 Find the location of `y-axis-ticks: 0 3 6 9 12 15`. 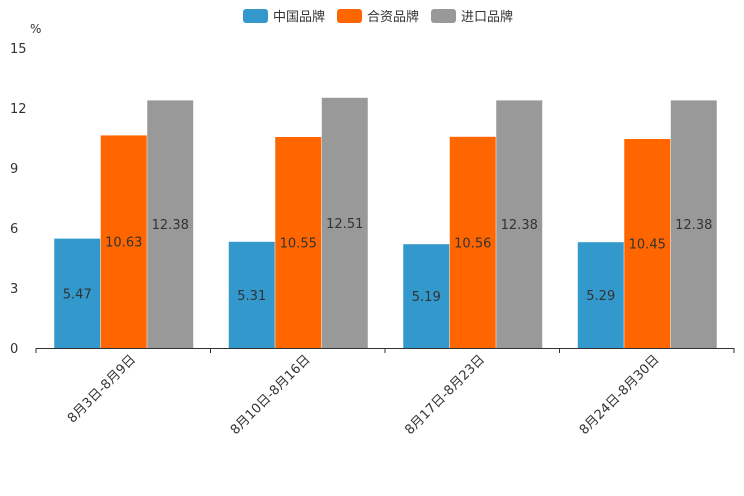

y-axis-ticks: 0 3 6 9 12 15 is located at coordinates (18, 199).